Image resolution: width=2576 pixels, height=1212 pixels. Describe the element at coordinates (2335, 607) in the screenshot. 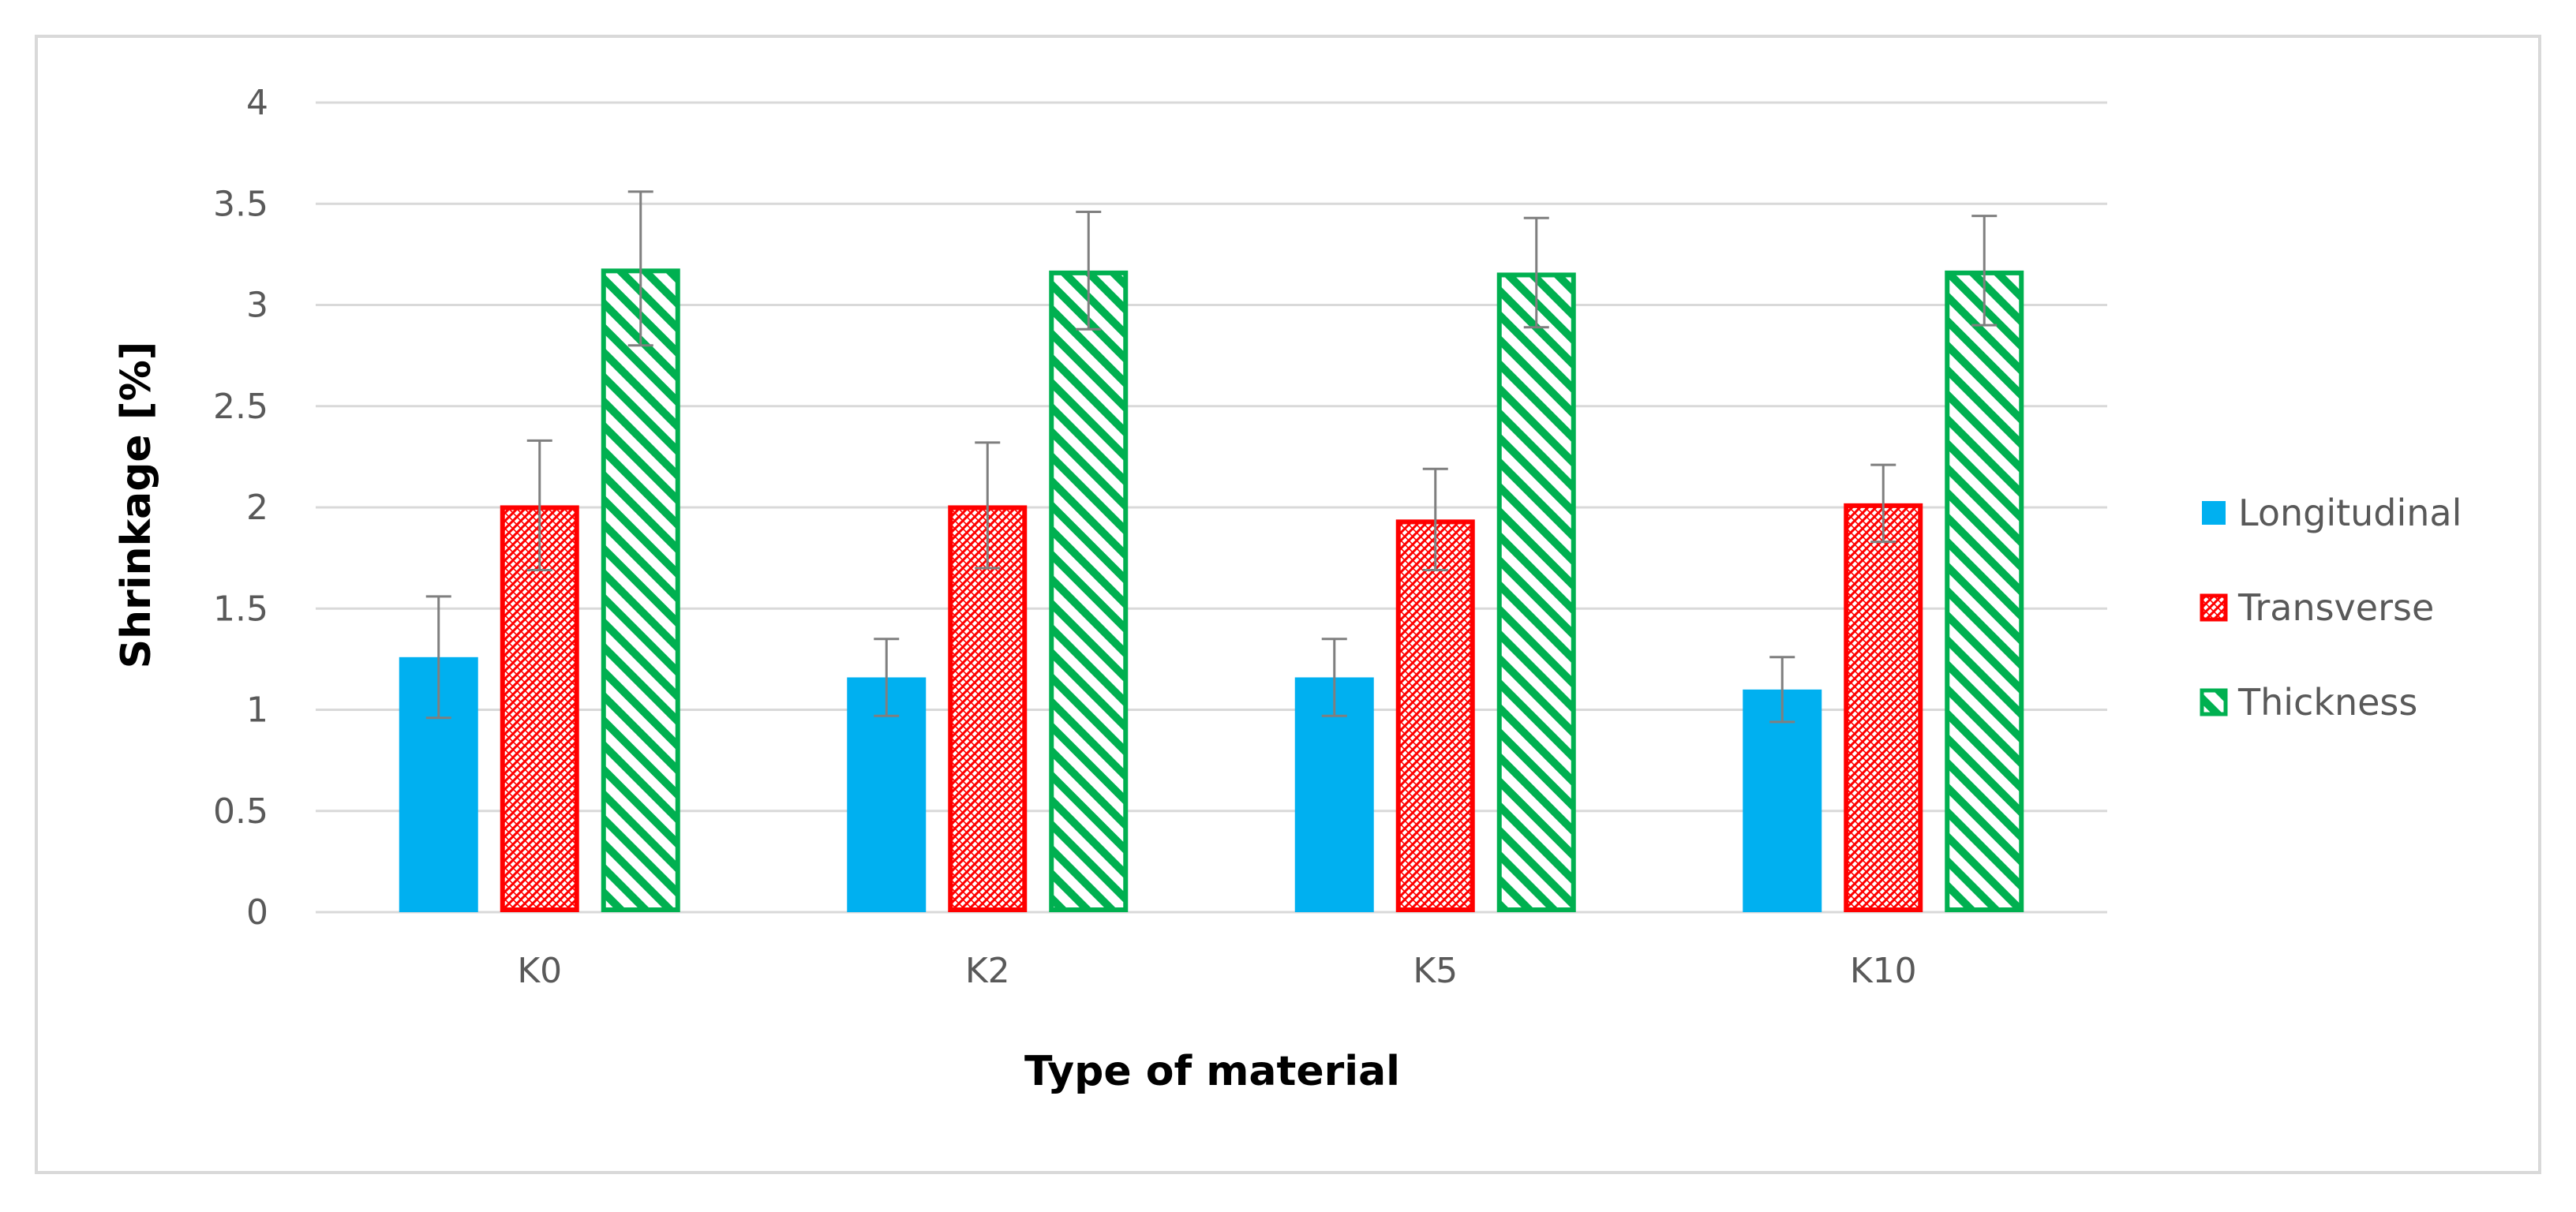

I see `legend-label: Transverse` at that location.